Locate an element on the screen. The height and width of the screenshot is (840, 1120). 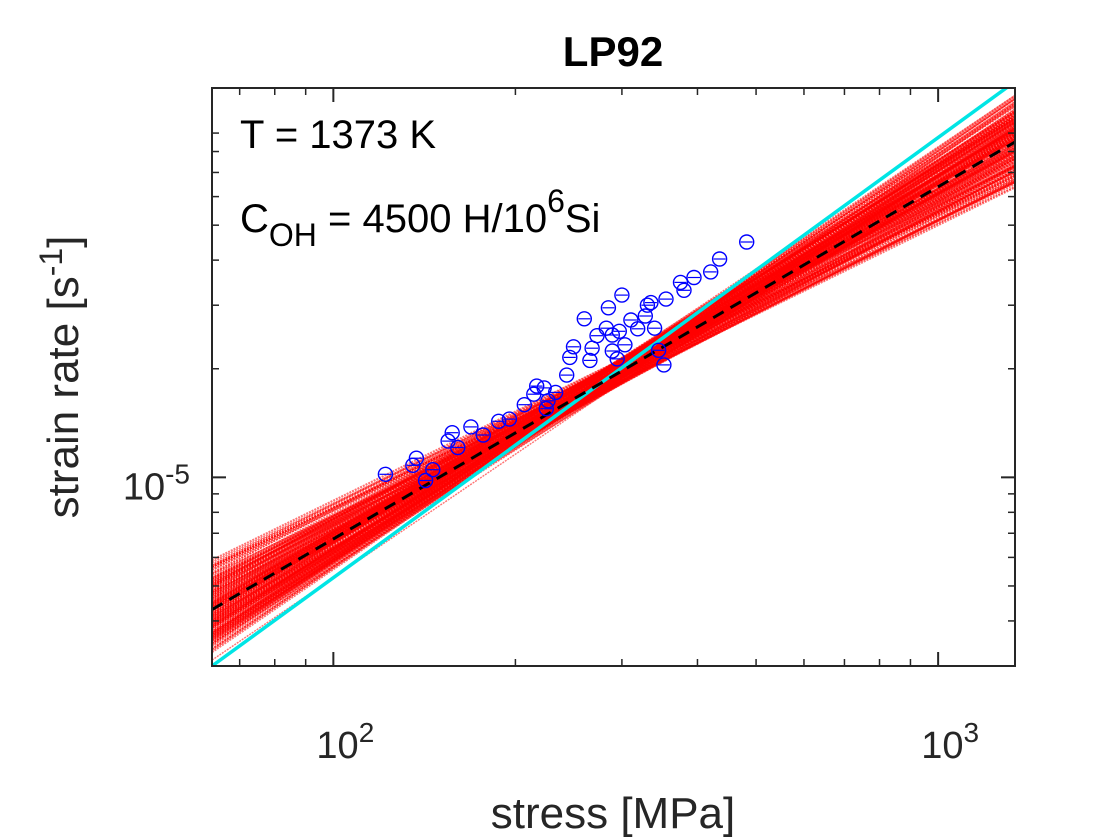
data-points is located at coordinates (566, 361).